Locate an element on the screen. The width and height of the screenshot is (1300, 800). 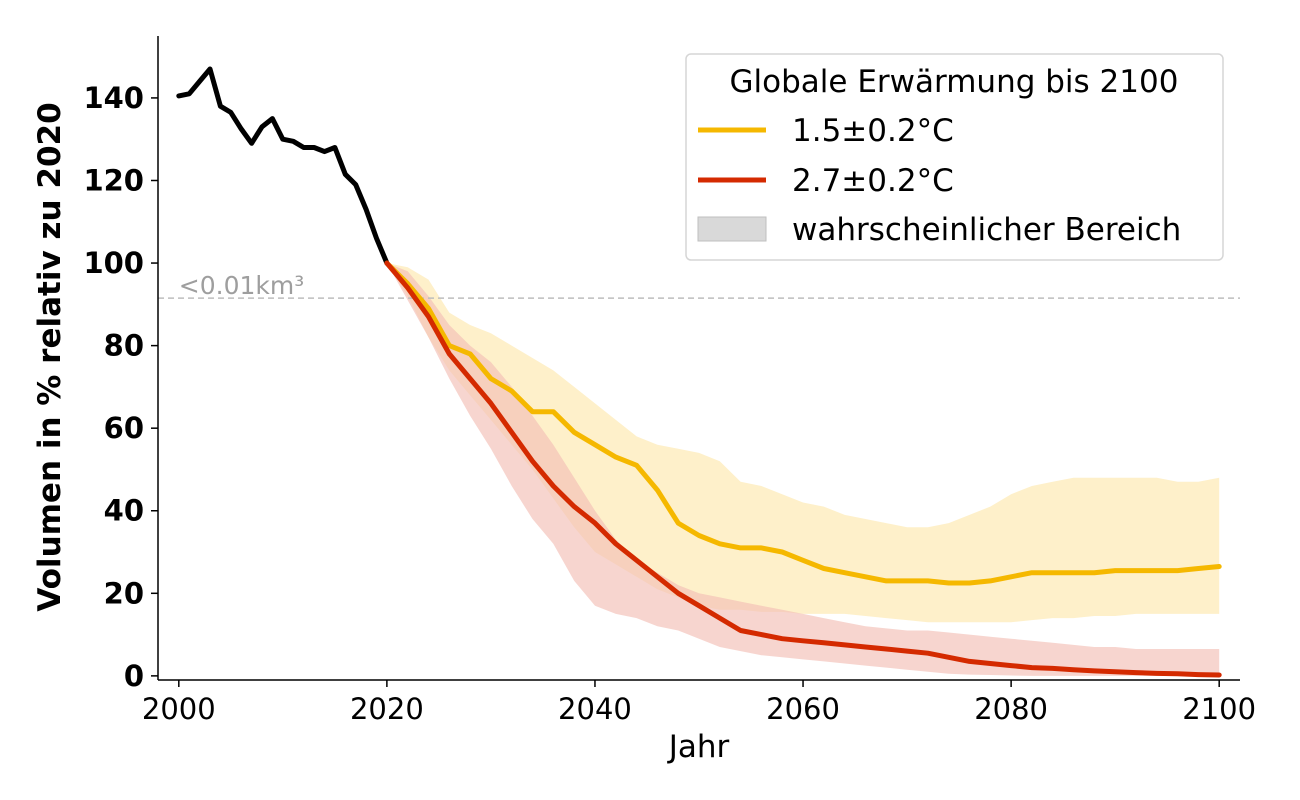
y-tick-label: 40 is located at coordinates (124, 511).